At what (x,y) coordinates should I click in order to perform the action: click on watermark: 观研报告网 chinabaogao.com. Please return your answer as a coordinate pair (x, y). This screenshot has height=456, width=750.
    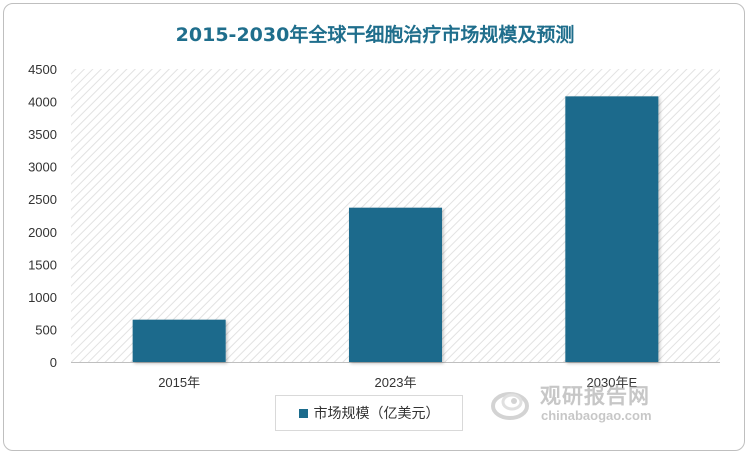
    Looking at the image, I should click on (590, 403).